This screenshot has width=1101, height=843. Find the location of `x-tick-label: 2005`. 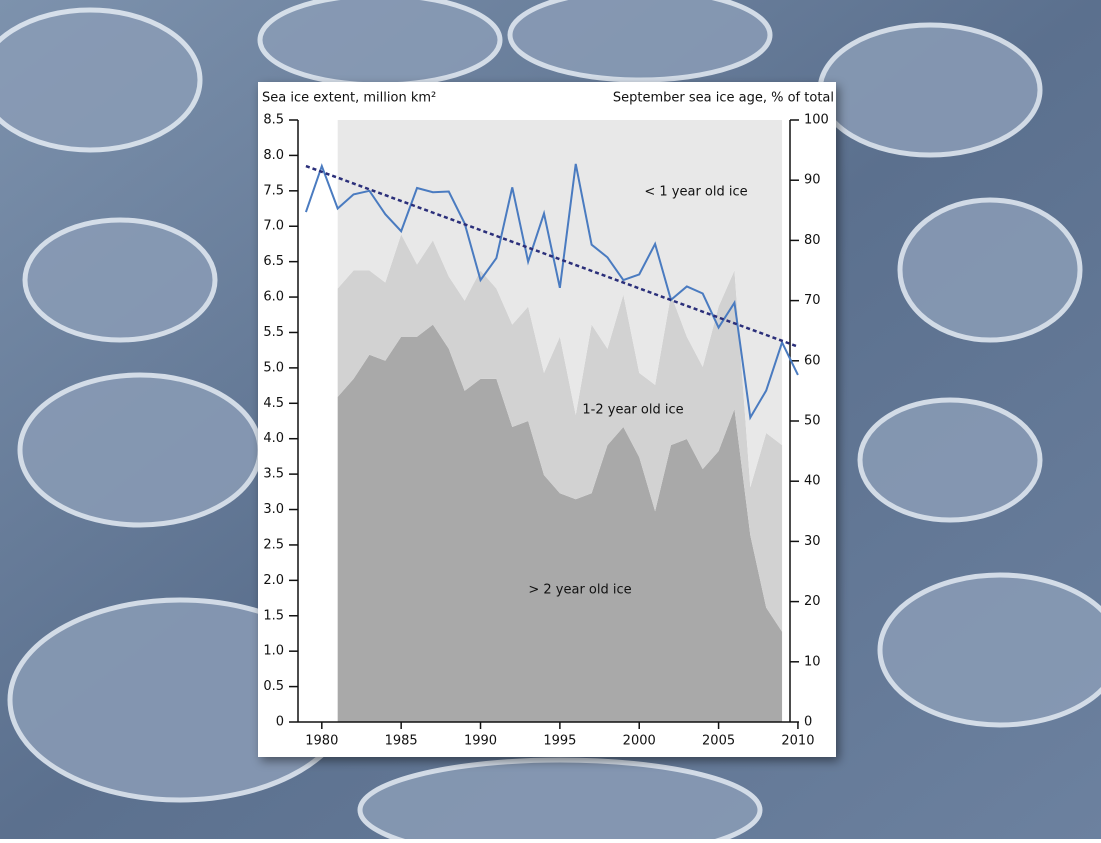

x-tick-label: 2005 is located at coordinates (718, 741).